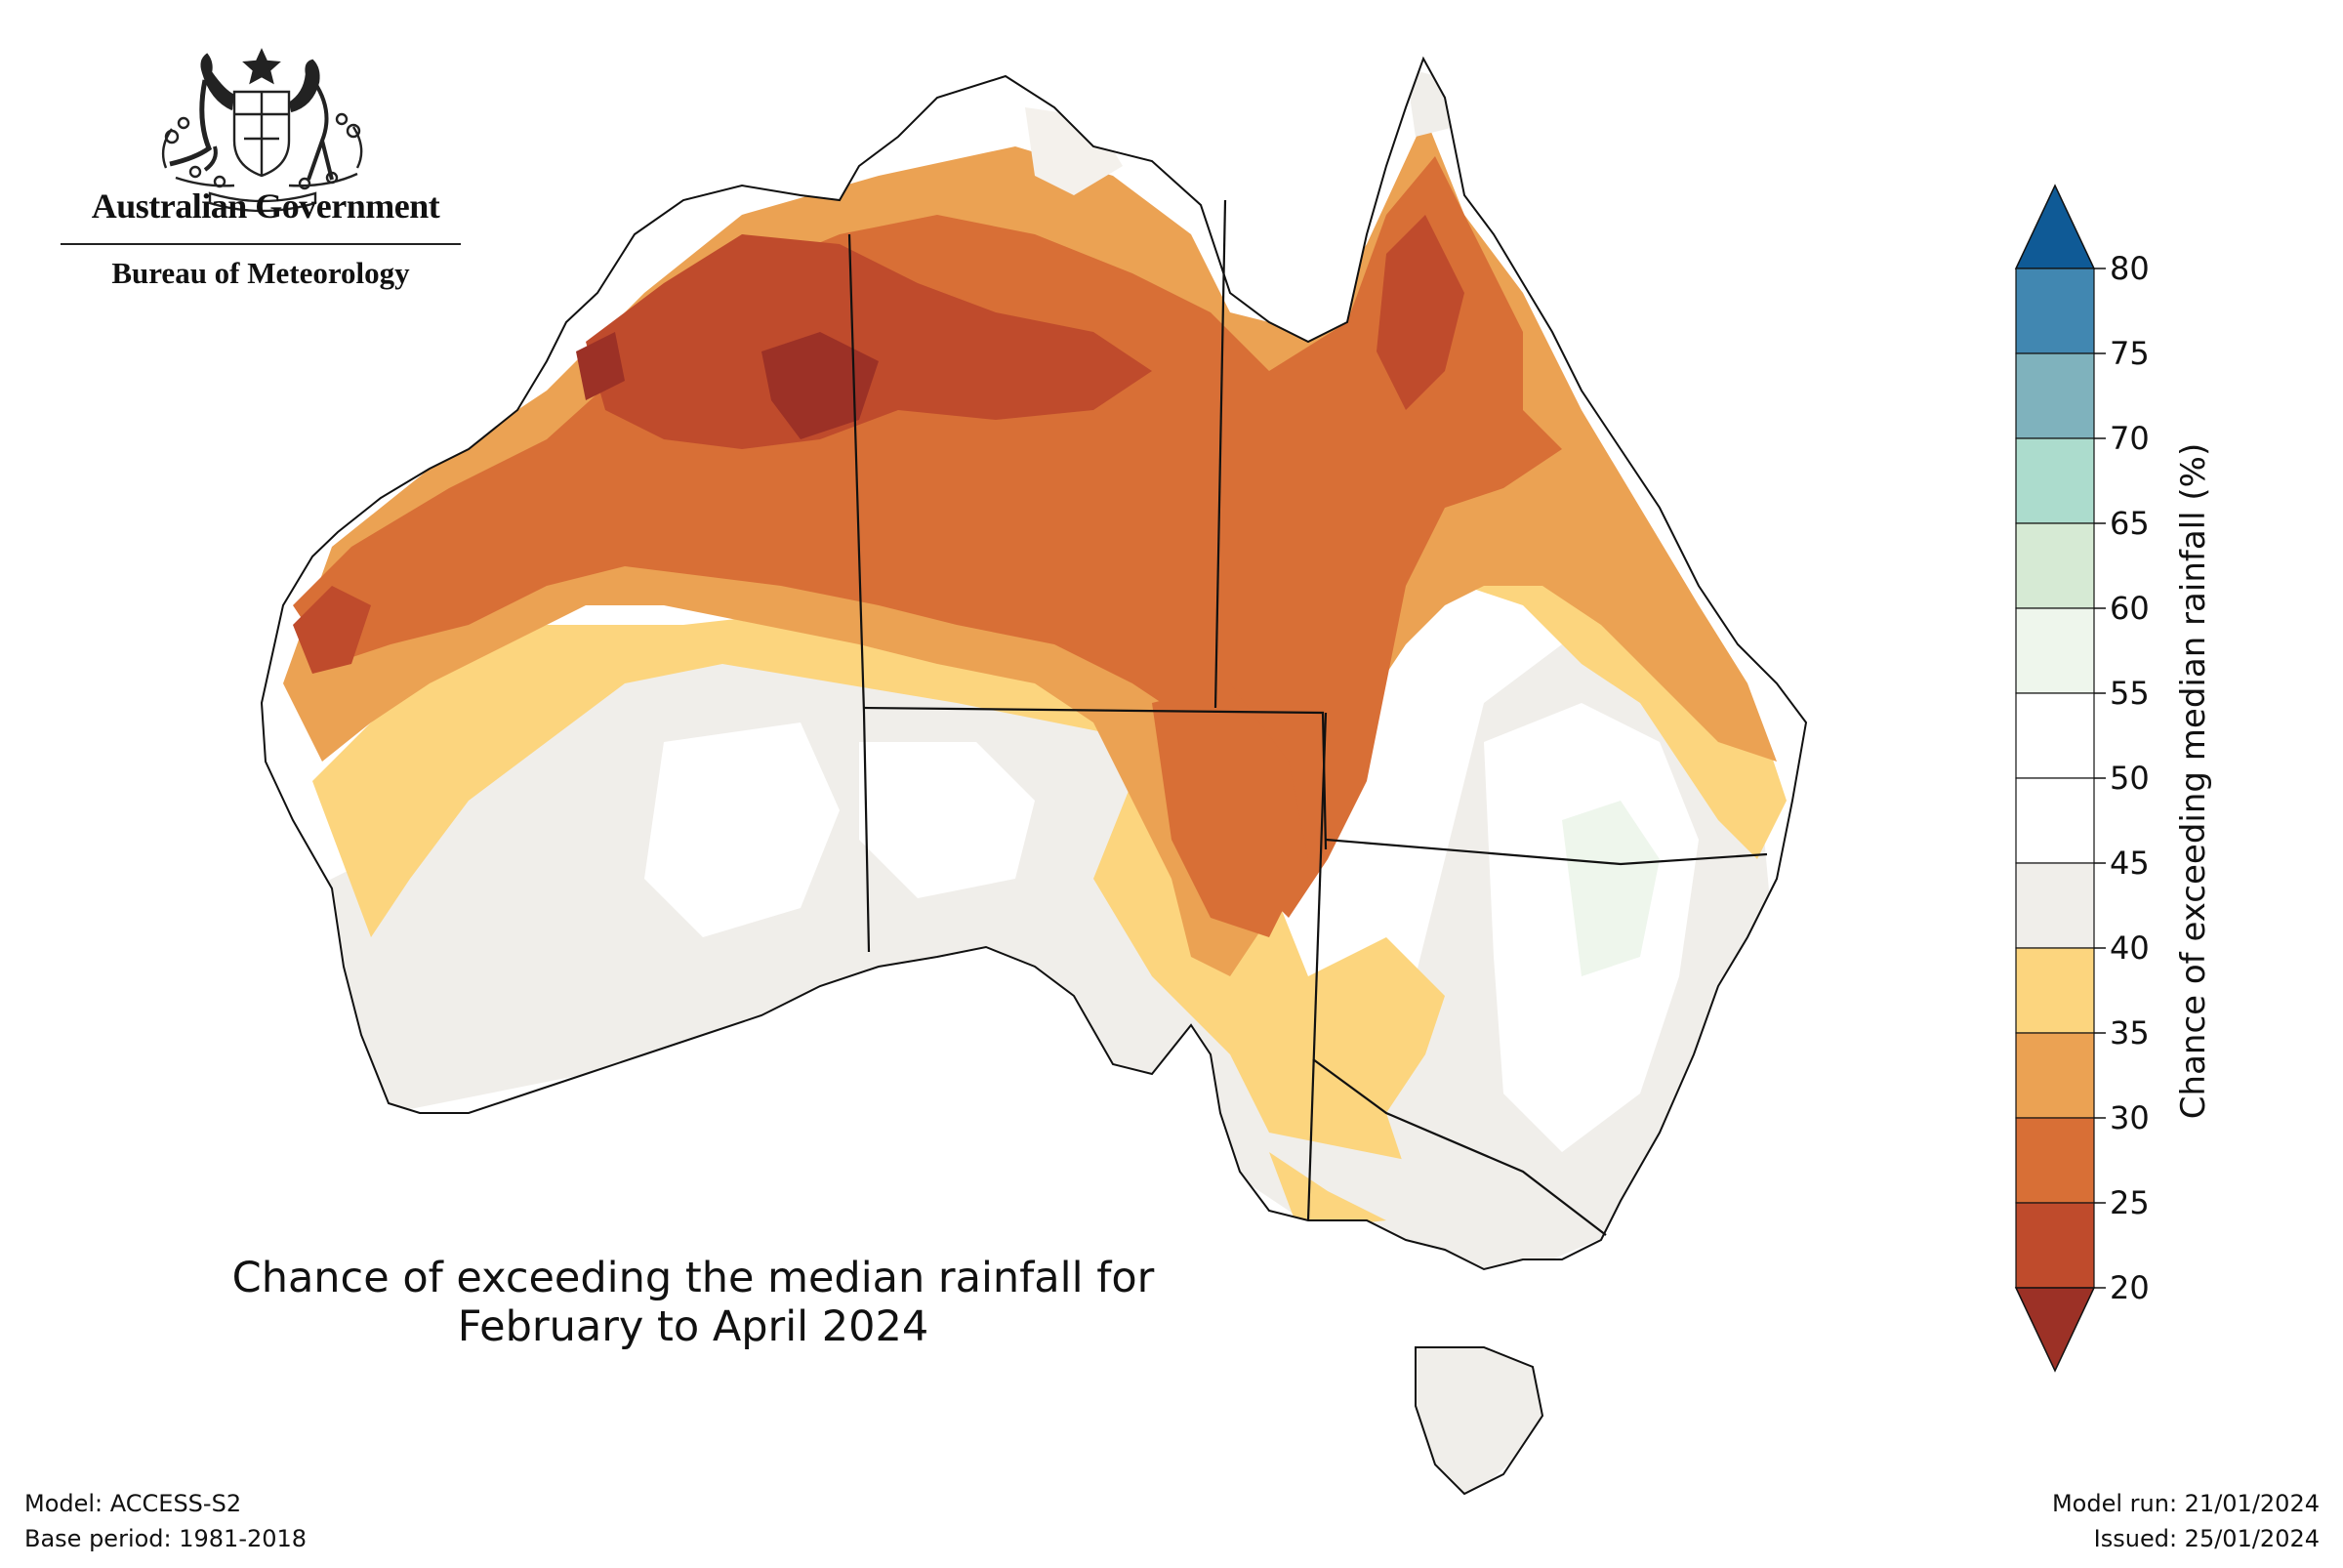  Describe the element at coordinates (2130, 948) in the screenshot. I see `colorbar-tick-label: 40` at that location.